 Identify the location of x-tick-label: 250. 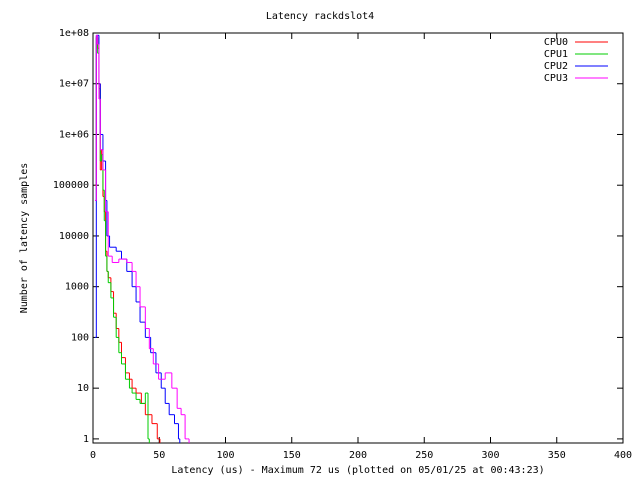
(424, 455).